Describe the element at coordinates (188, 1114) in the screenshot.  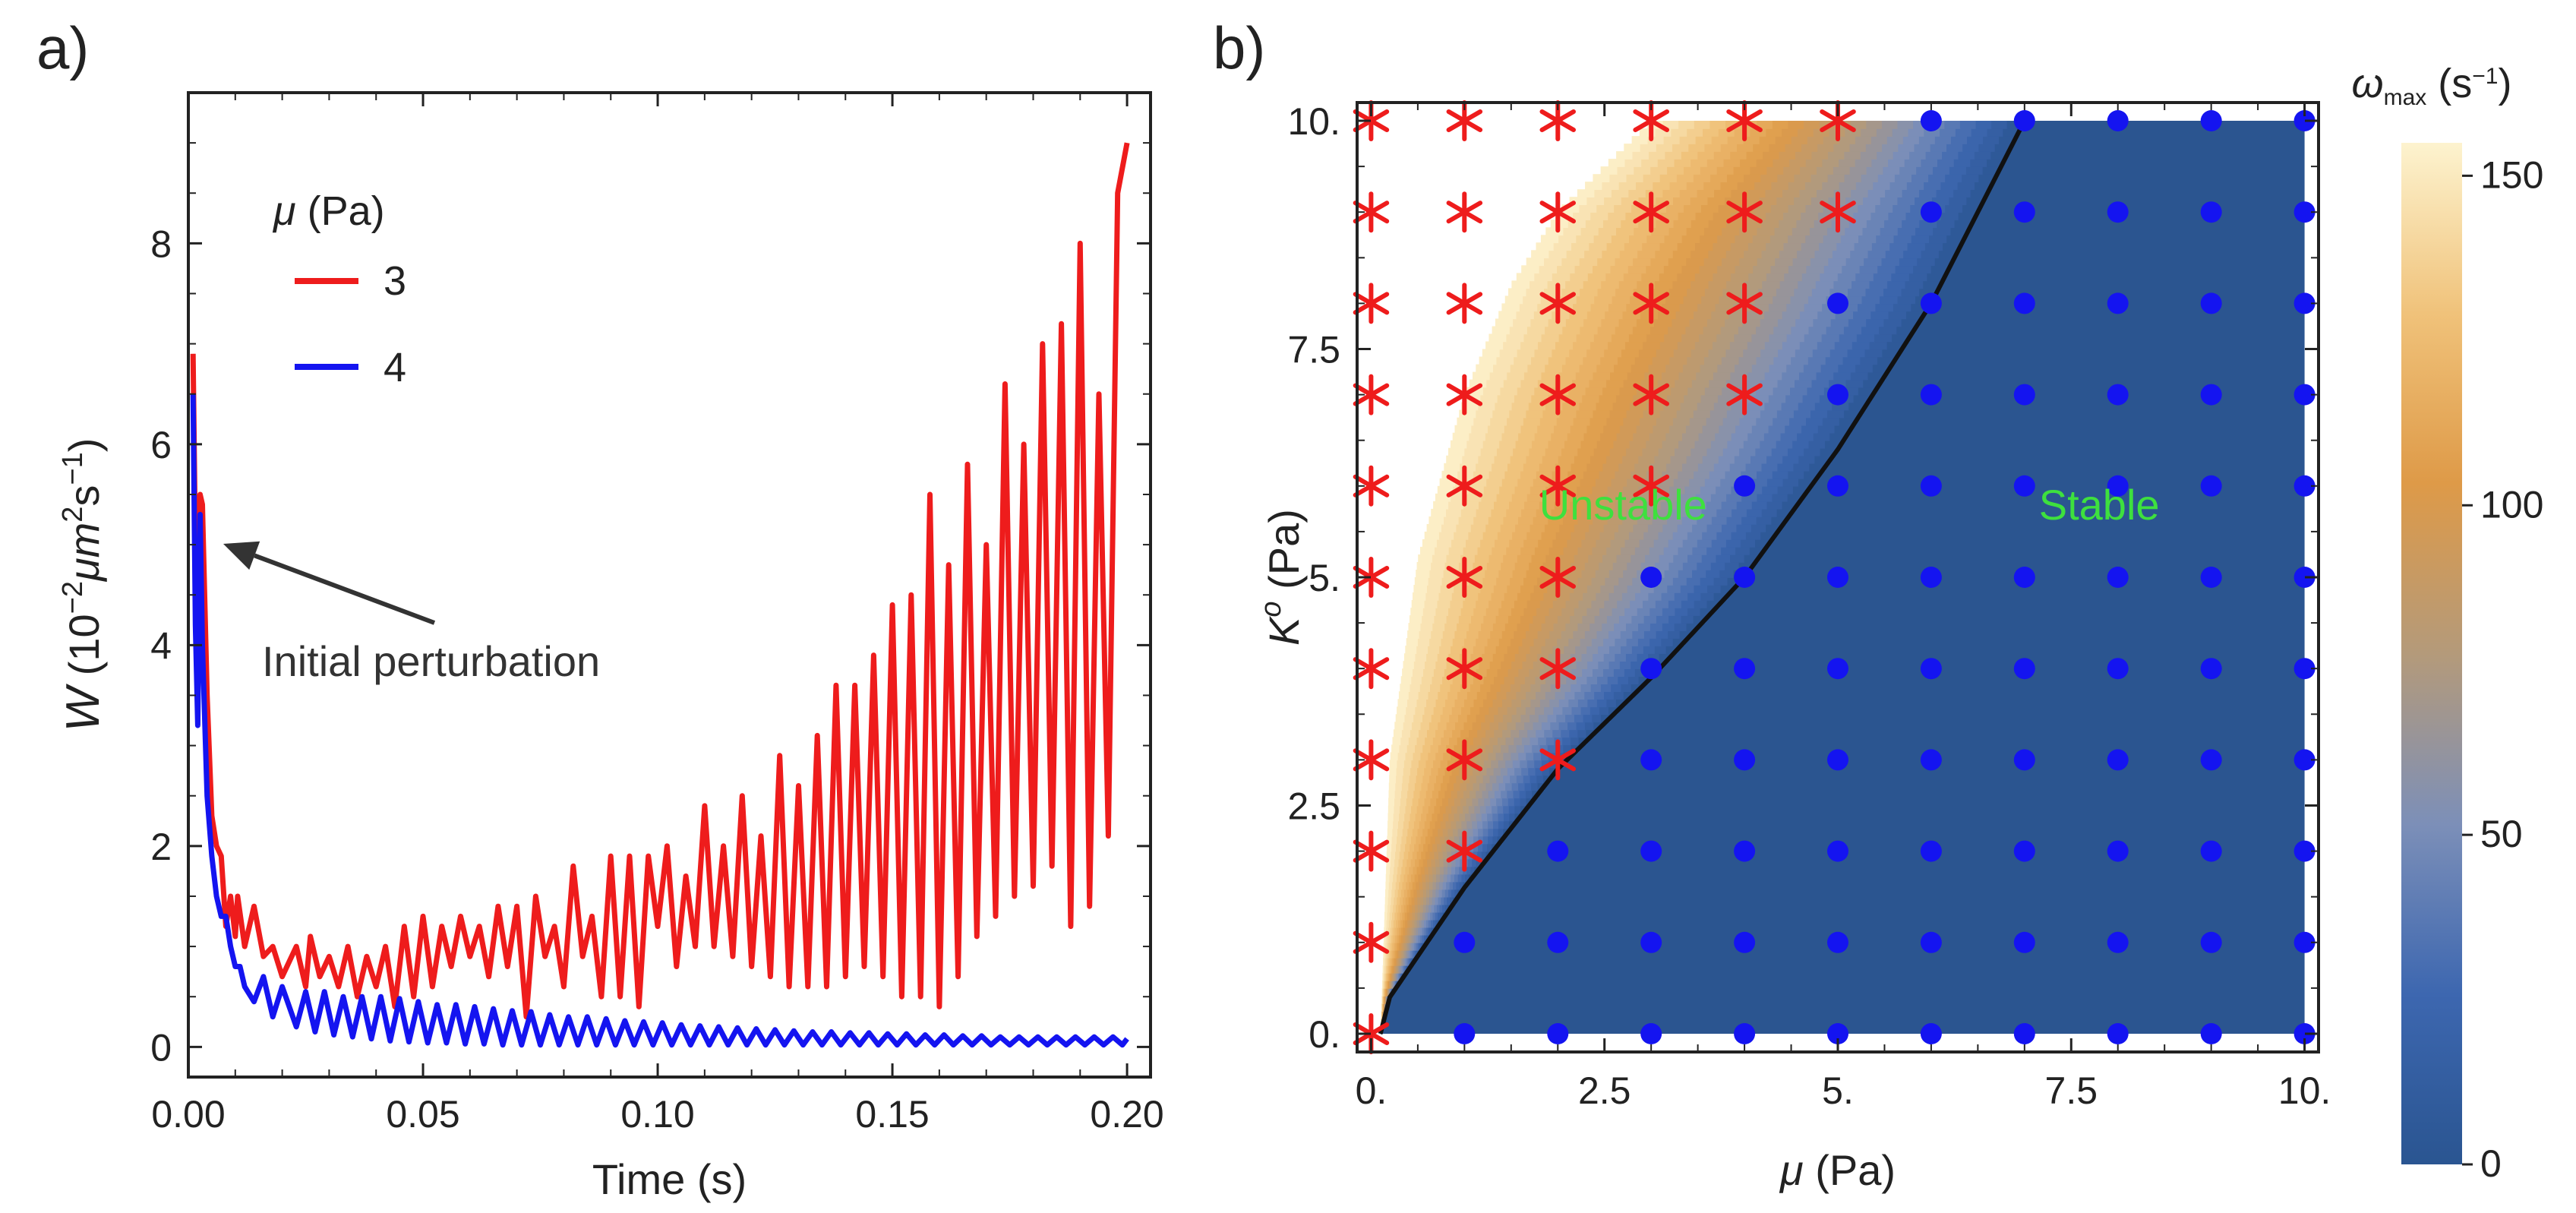
I see `x-tick-label: 0.00` at that location.